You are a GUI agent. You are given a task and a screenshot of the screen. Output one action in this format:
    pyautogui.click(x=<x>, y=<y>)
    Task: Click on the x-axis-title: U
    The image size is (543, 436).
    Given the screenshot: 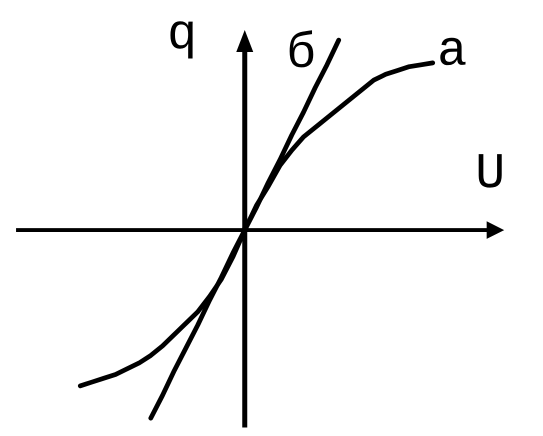 What is the action you would take?
    pyautogui.click(x=490, y=171)
    